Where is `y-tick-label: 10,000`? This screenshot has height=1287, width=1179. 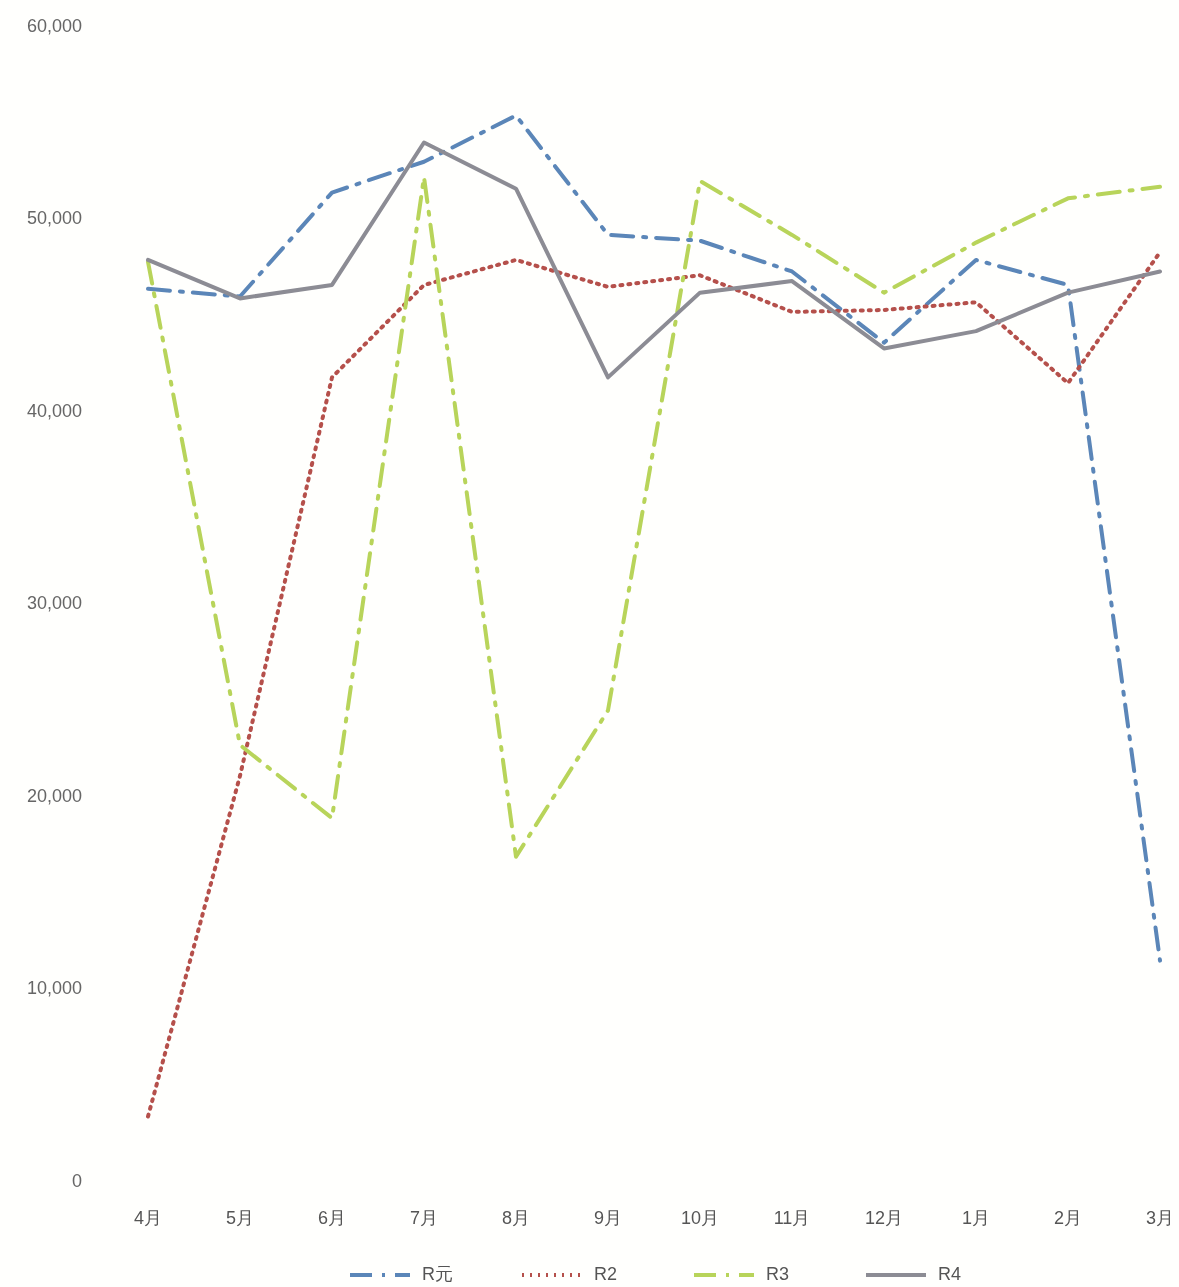
y-tick-label: 10,000 is located at coordinates (54, 988).